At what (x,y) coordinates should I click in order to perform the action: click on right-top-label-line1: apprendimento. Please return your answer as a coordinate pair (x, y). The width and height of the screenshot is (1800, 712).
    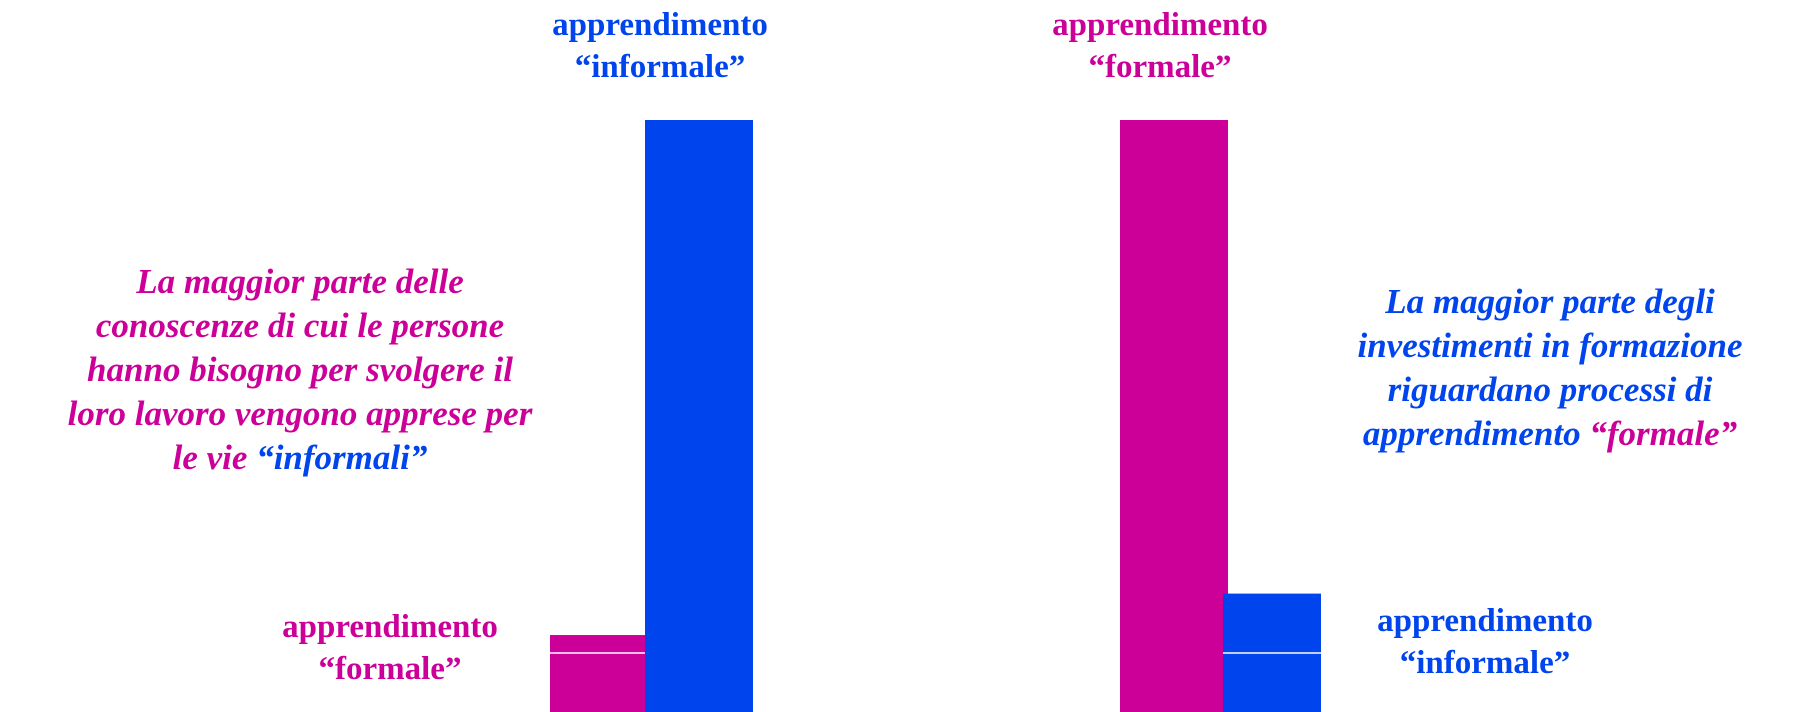
    Looking at the image, I should click on (1160, 25).